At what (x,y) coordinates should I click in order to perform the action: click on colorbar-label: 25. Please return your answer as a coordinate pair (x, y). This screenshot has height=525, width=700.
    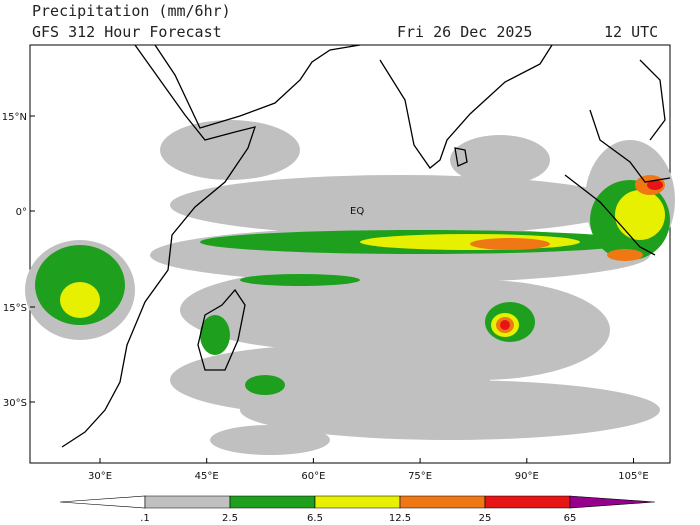
    Looking at the image, I should click on (485, 518).